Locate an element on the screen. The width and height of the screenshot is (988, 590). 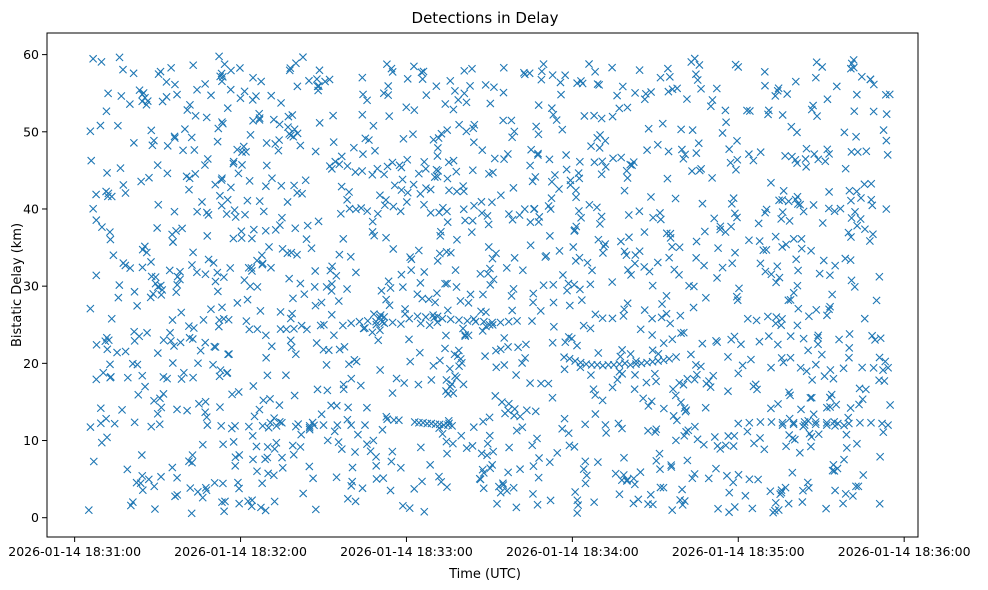
series-track-12km-c is located at coordinates (810, 423).